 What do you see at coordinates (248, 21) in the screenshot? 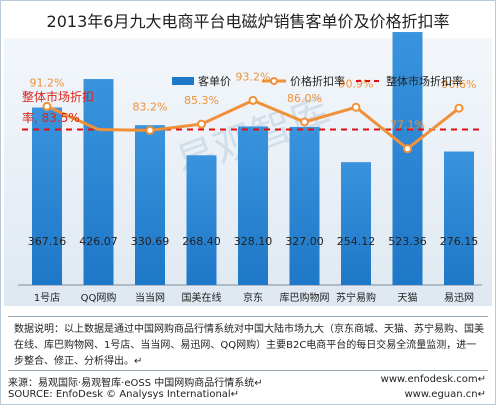
I see `chart-title: 2013年6月九大电商平台电磁炉销售客单价及价格折扣率` at bounding box center [248, 21].